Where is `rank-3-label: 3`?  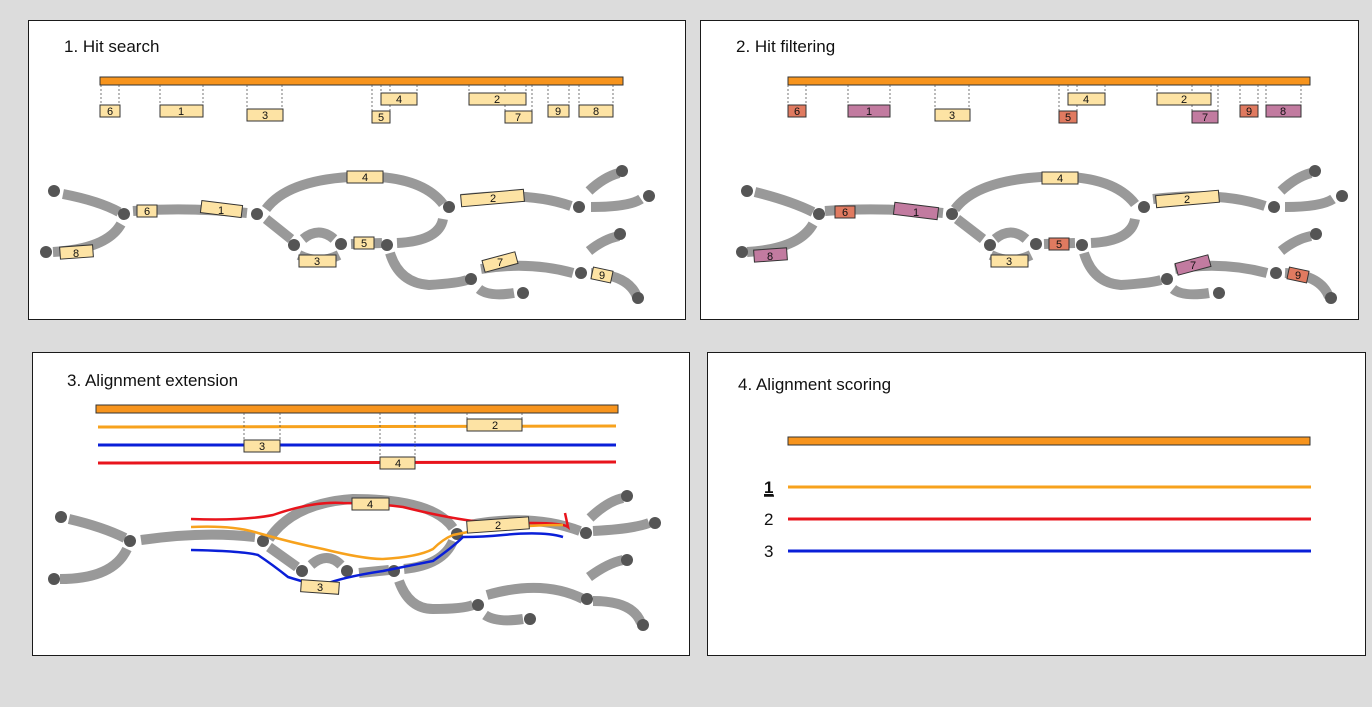 rank-3-label: 3 is located at coordinates (768, 551).